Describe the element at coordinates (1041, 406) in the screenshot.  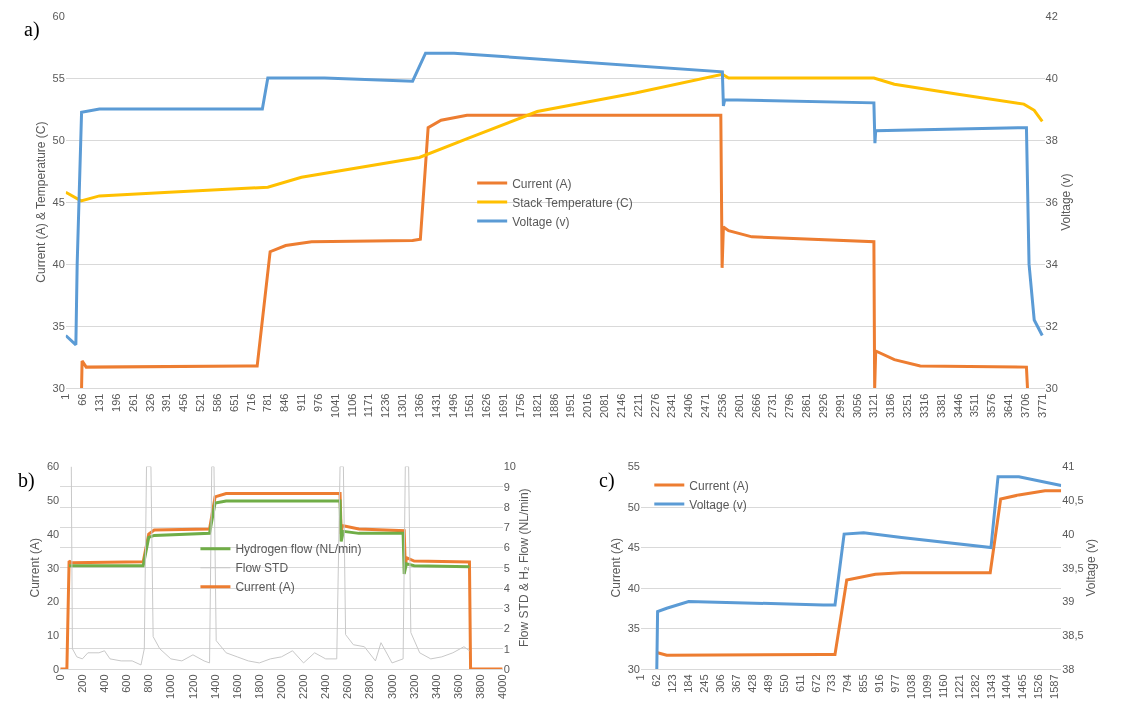
I see `x-tick-label: 3771` at that location.